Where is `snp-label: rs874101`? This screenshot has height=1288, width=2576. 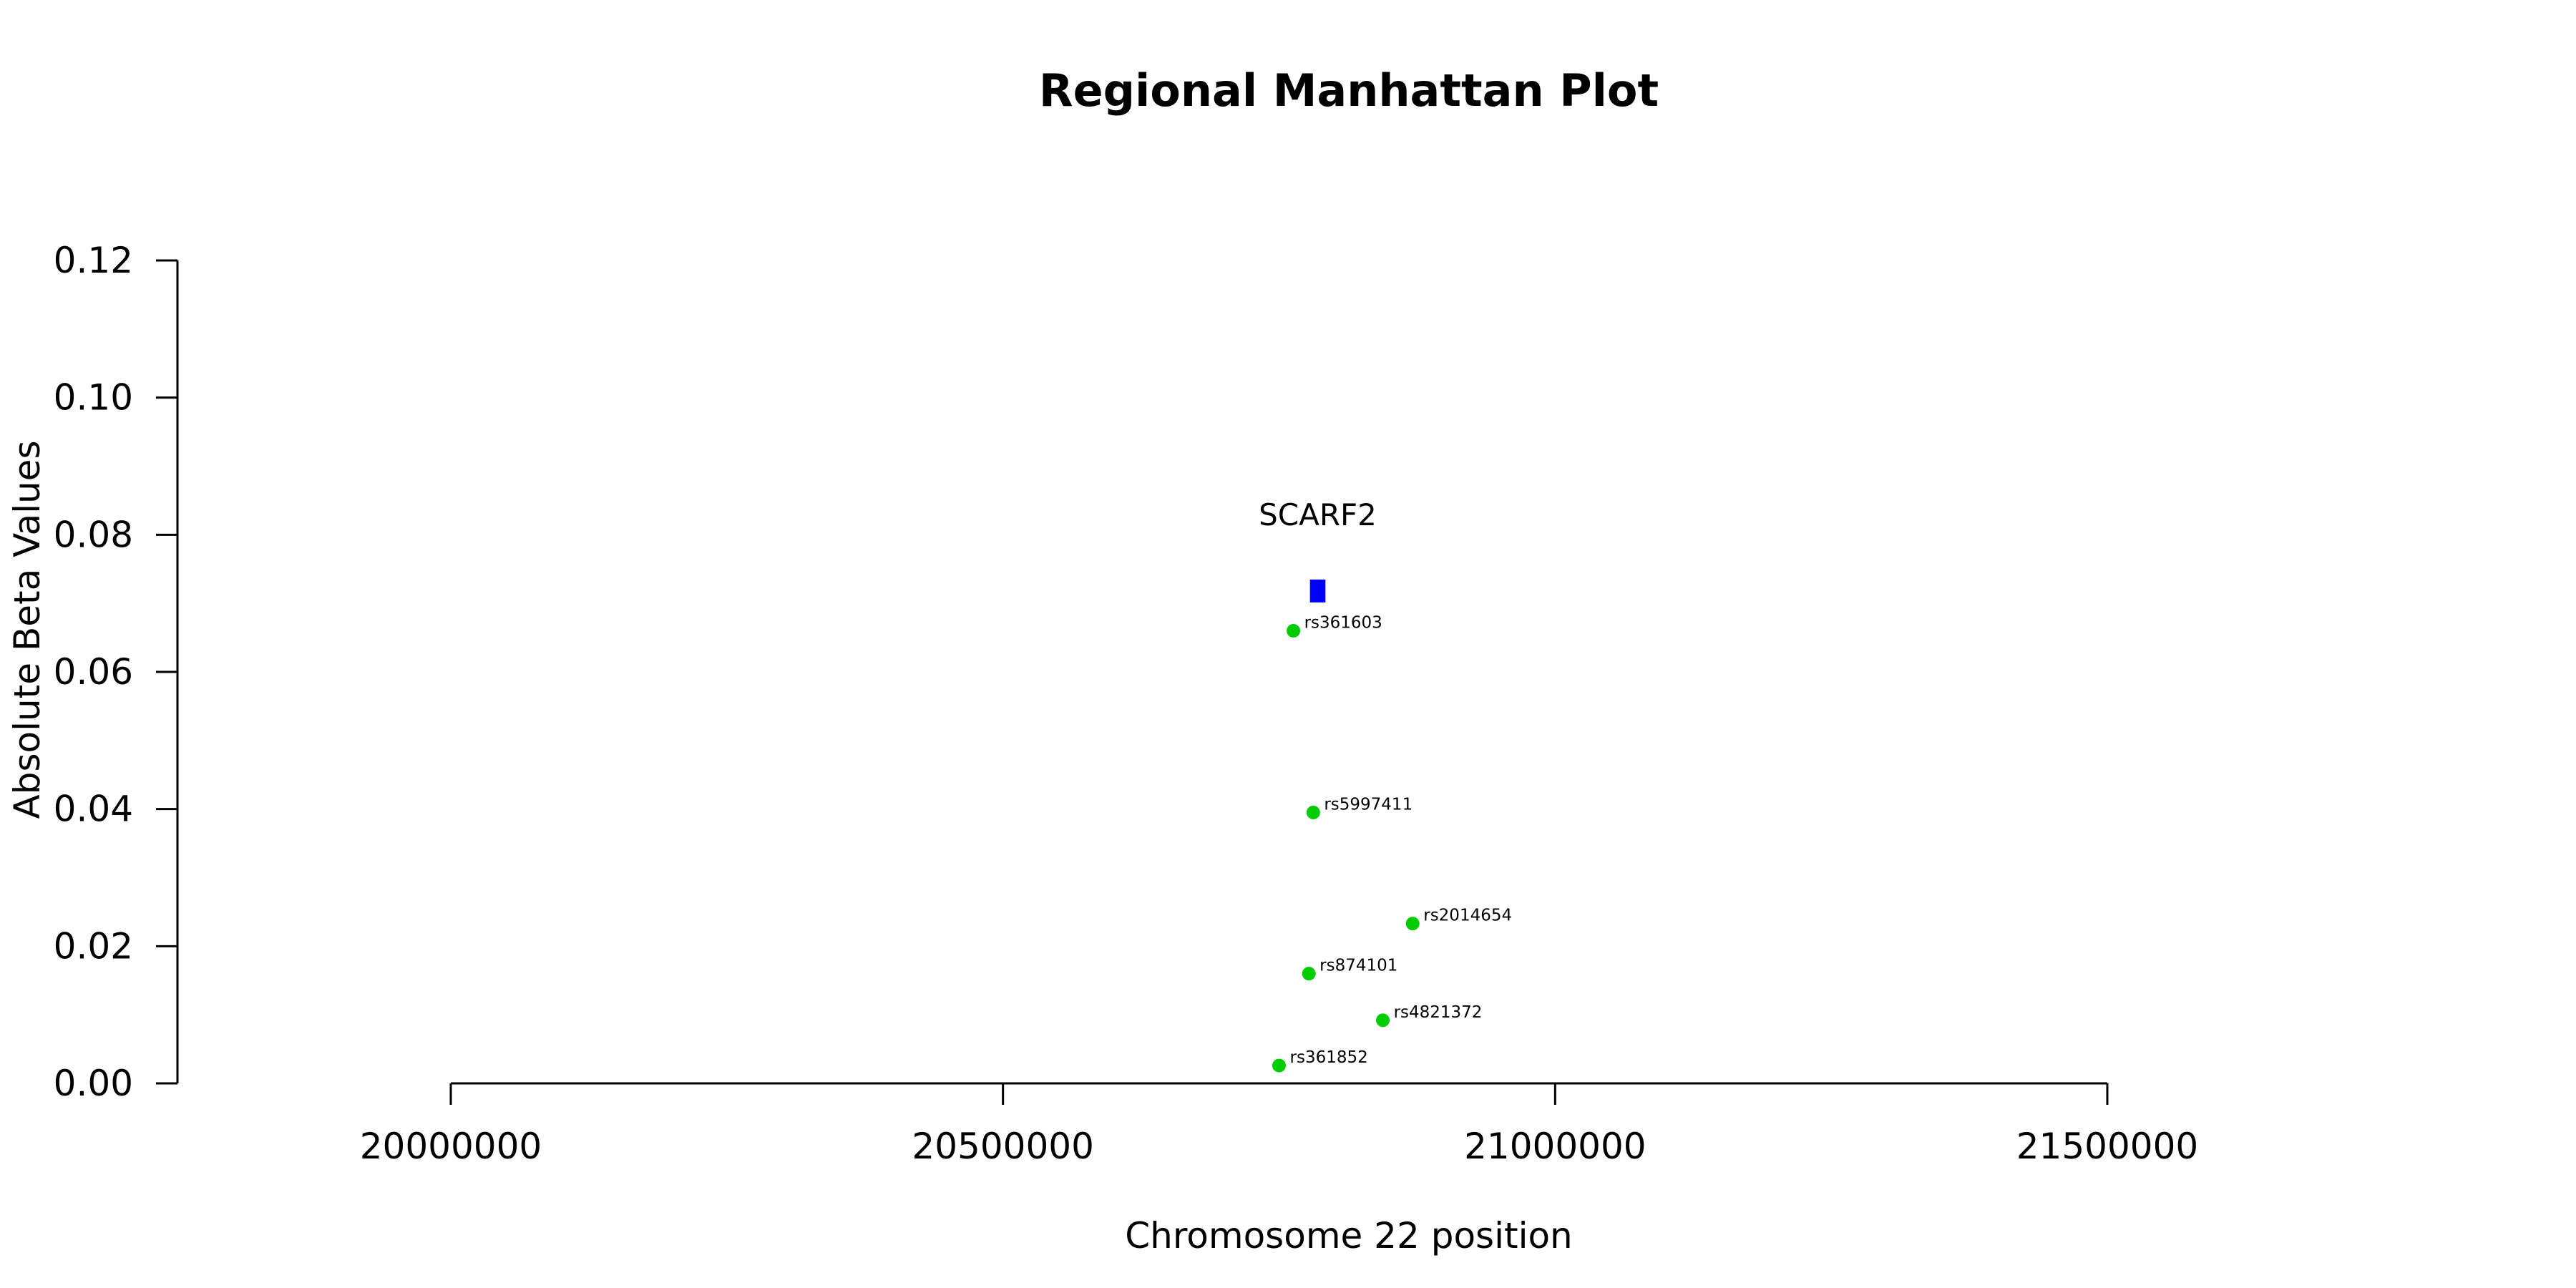 snp-label: rs874101 is located at coordinates (1358, 966).